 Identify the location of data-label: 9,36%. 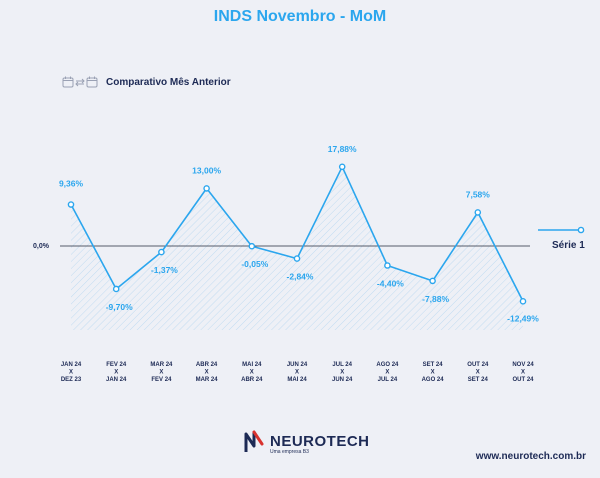
(71, 184).